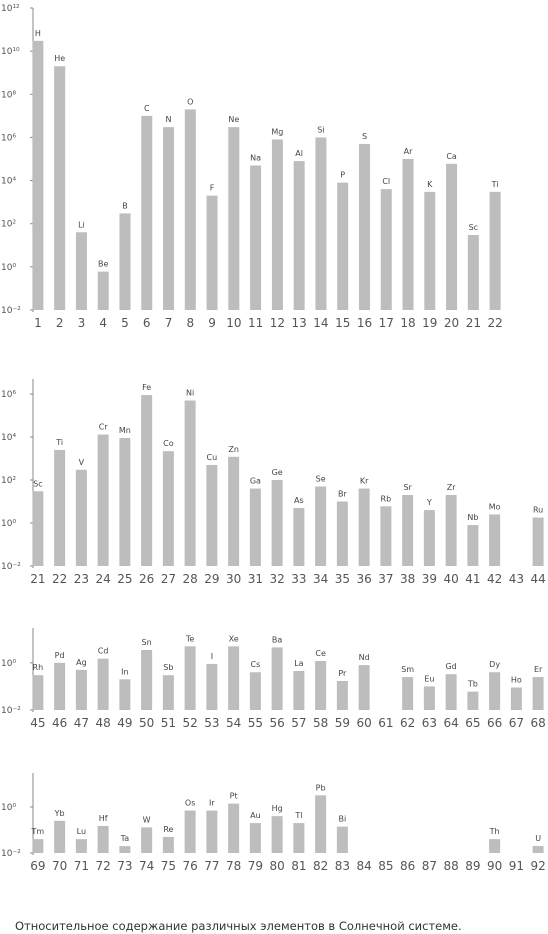 This screenshot has width=548, height=934. I want to click on x-tick-label: 33, so click(298, 579).